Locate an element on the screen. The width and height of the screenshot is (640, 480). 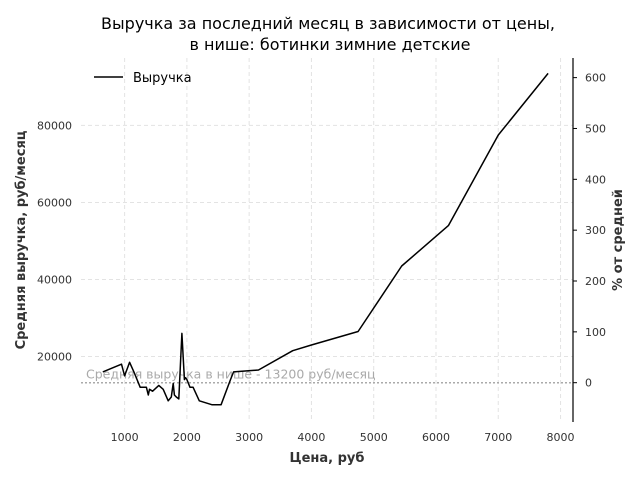
y2-tick-label: 100 is located at coordinates (595, 332).